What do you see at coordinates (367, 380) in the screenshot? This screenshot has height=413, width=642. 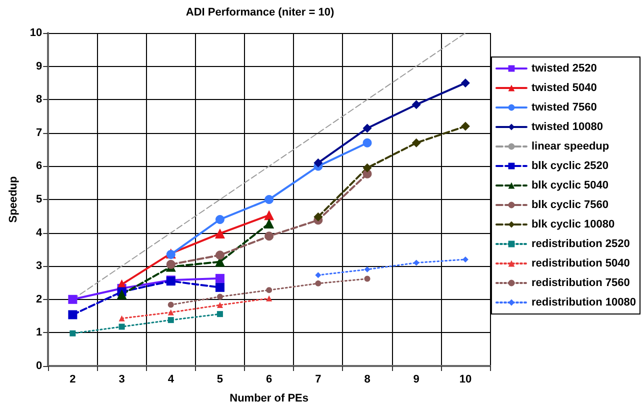 I see `x-tick-label: 8` at bounding box center [367, 380].